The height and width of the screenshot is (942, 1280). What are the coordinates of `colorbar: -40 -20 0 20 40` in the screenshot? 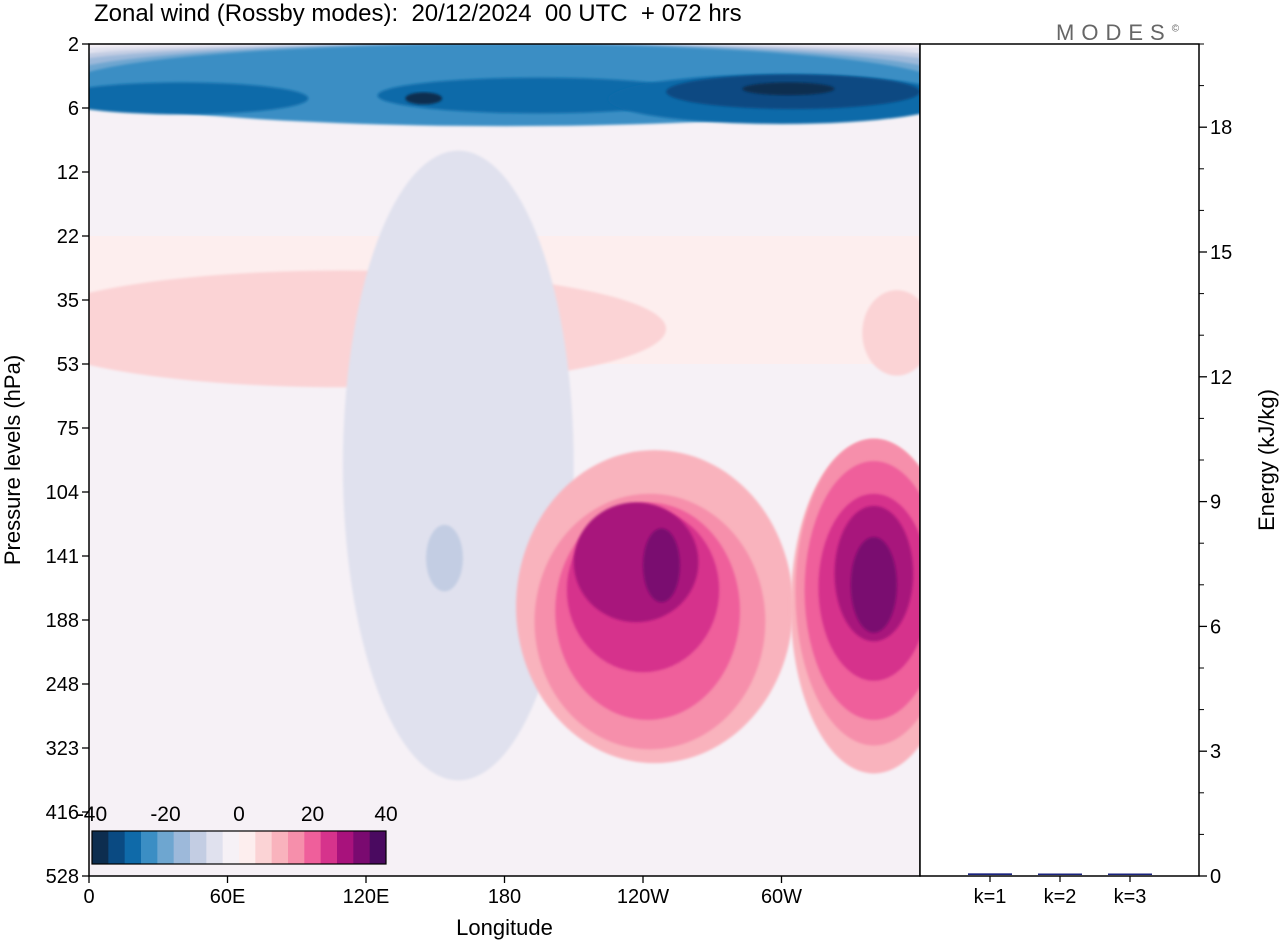 It's located at (237, 834).